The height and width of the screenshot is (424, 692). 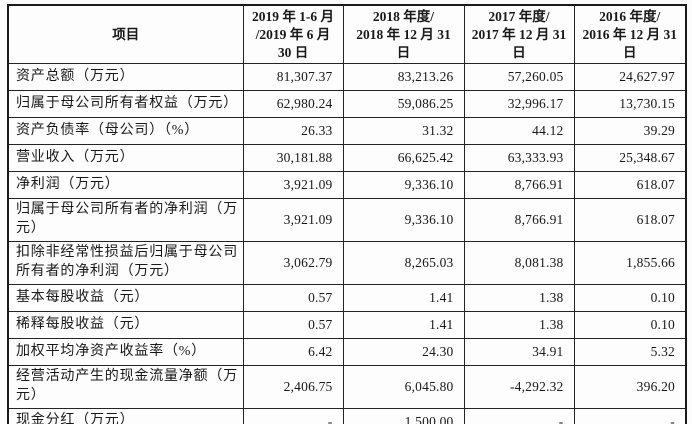 I want to click on value-cell: 31.32, so click(x=403, y=131).